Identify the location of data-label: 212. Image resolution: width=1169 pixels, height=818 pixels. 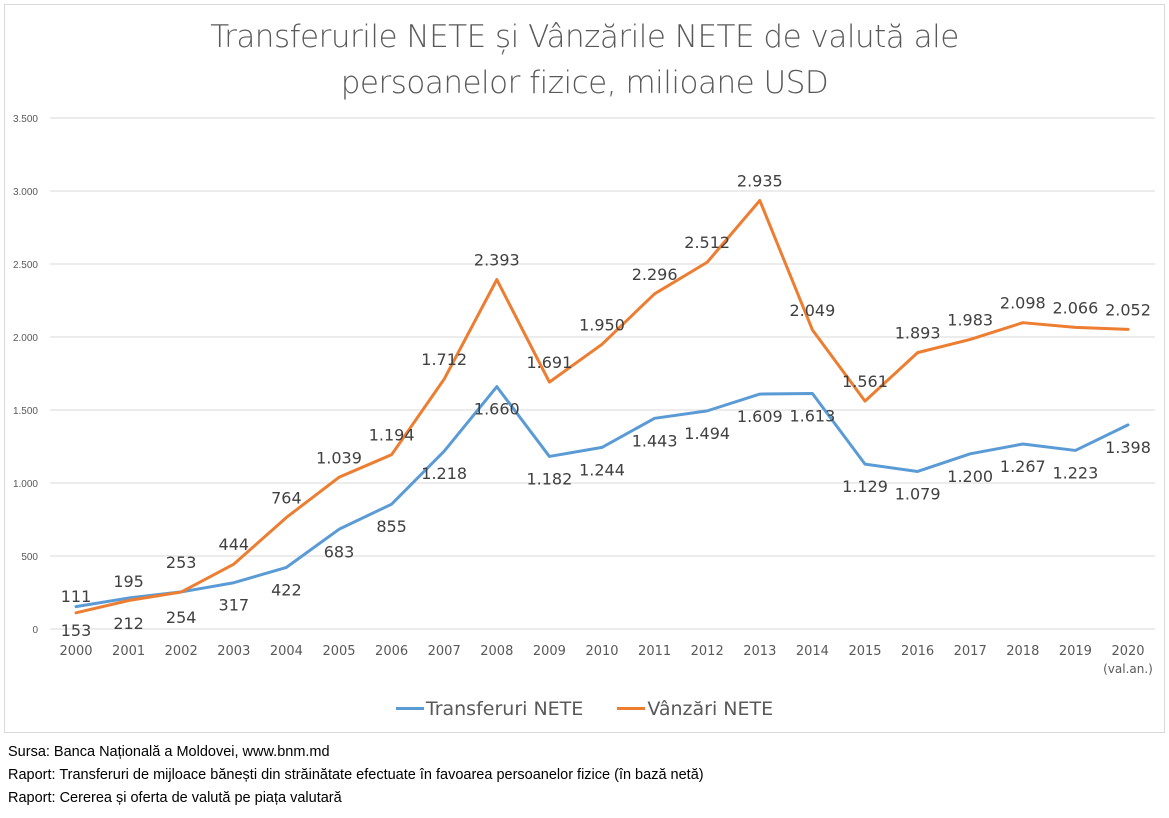
(128, 623).